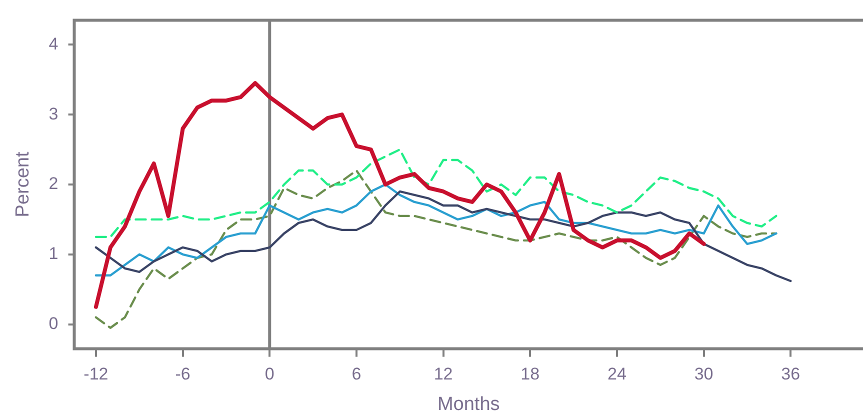 Image resolution: width=863 pixels, height=420 pixels. I want to click on x-tick-label: 30, so click(704, 374).